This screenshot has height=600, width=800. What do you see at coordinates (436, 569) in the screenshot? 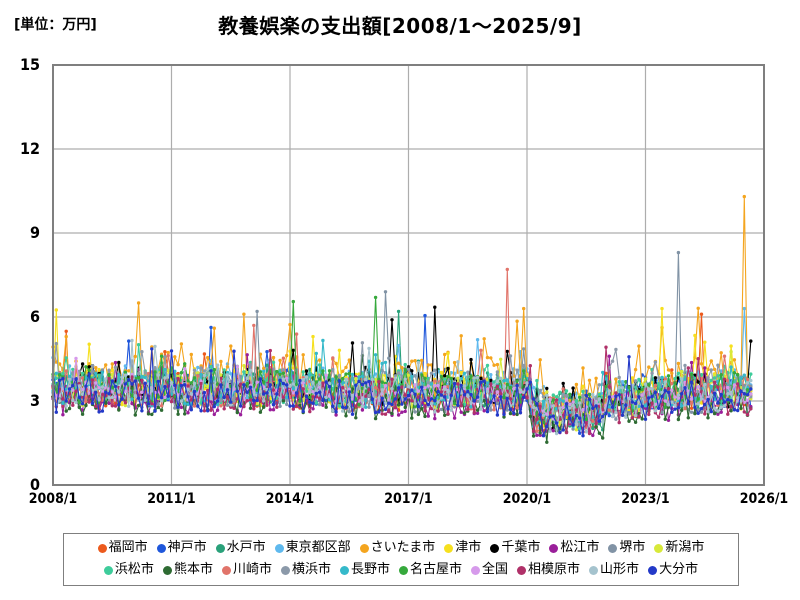
I see `legend-label: 名古屋市` at bounding box center [436, 569].